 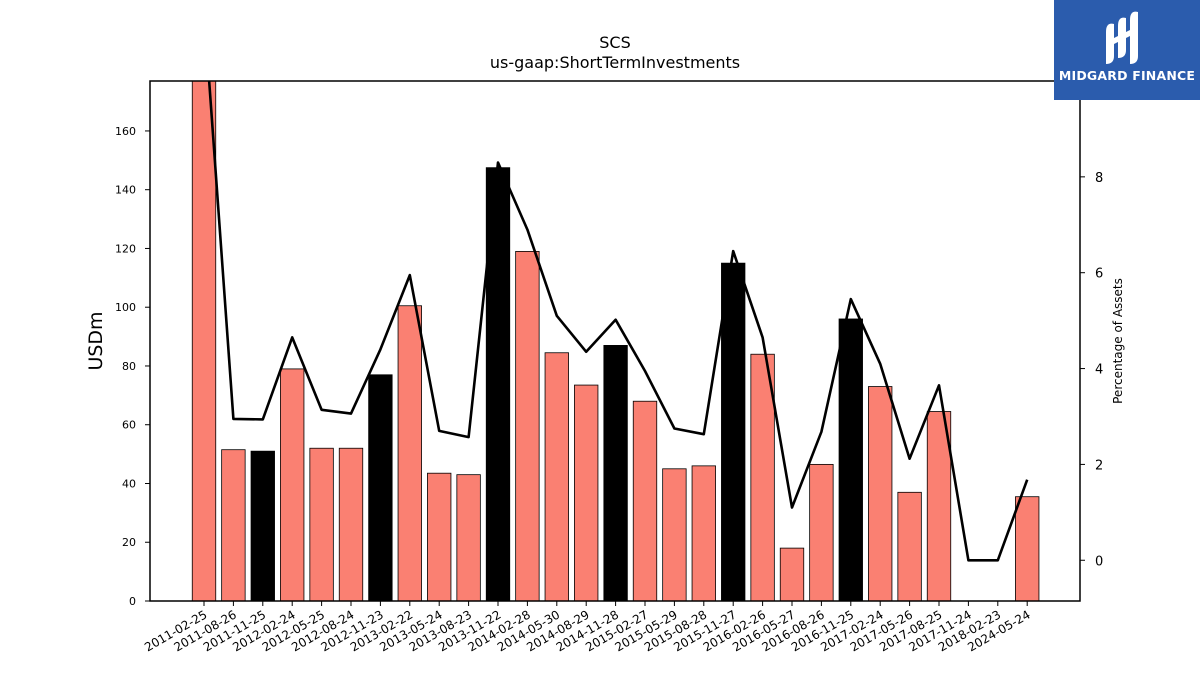 I want to click on brand-logo: MIDGARD FINANCE, so click(x=1127, y=50).